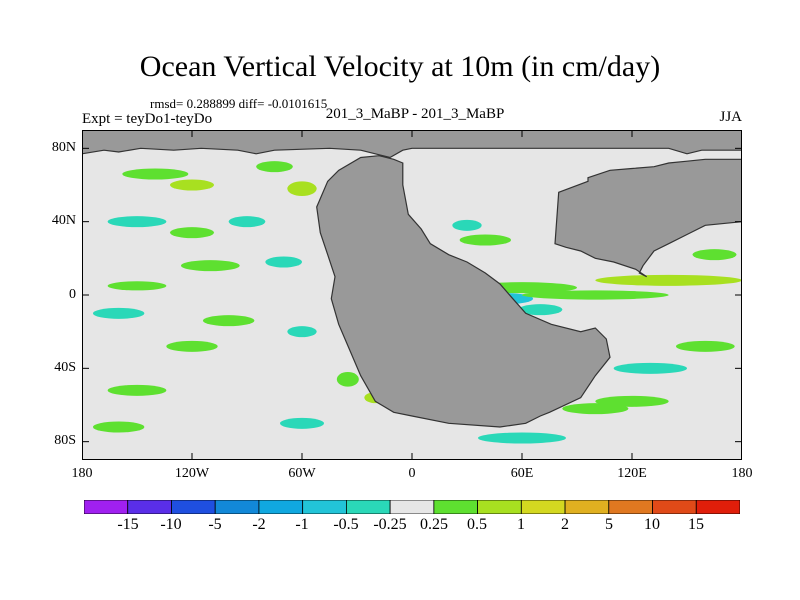  Describe the element at coordinates (65, 367) in the screenshot. I see `y-tick-label: 40S` at that location.